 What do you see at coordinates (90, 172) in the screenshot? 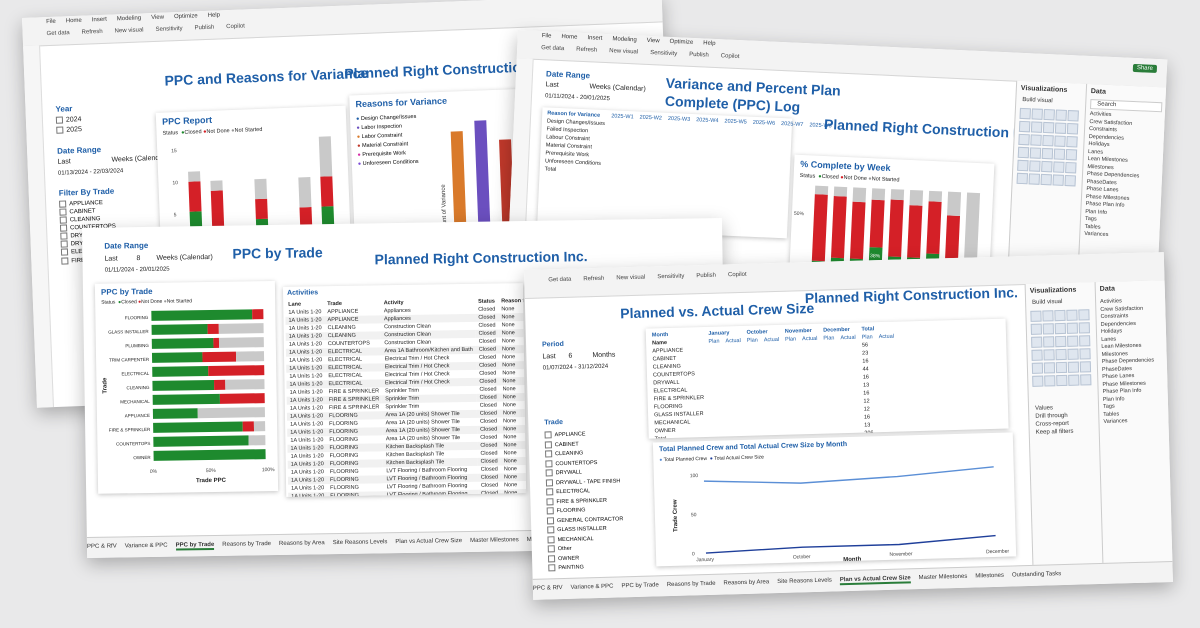
I see `date-text: 01/13/2024 - 22/03/2024` at bounding box center [90, 172].